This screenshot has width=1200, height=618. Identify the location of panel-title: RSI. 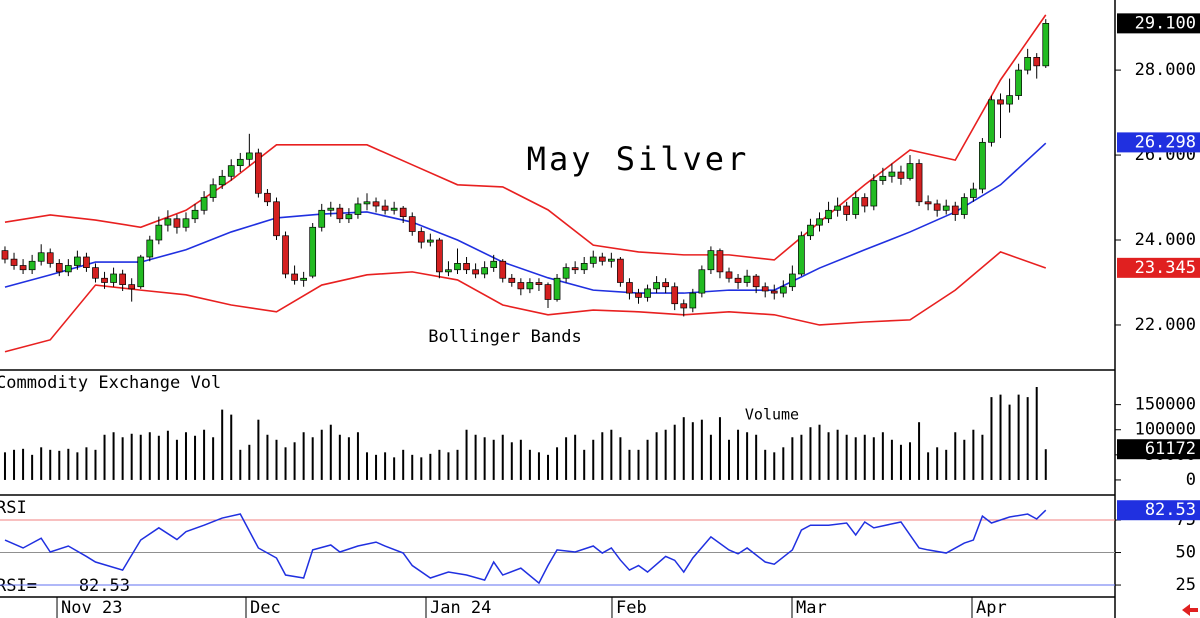
(13, 508).